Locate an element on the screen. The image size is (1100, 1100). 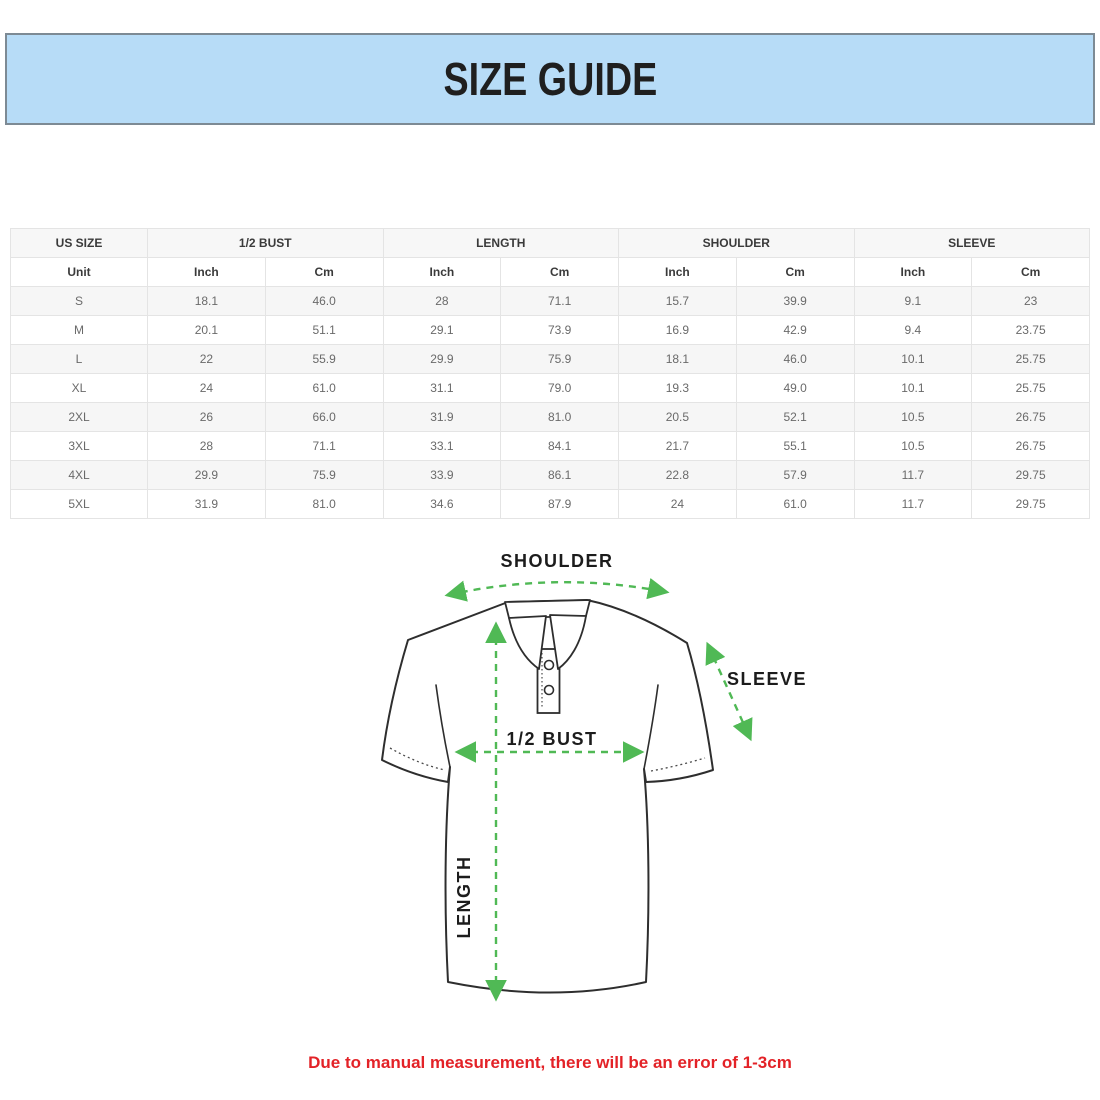
measurement-cell: 20.5 is located at coordinates (677, 417).